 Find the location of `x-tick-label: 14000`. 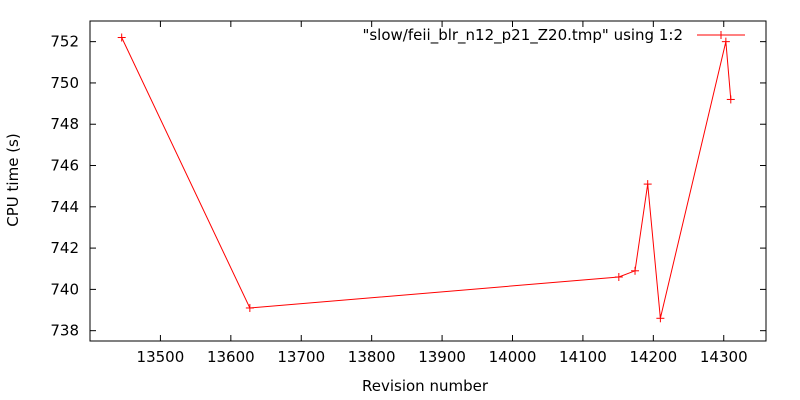

x-tick-label: 14000 is located at coordinates (513, 357).